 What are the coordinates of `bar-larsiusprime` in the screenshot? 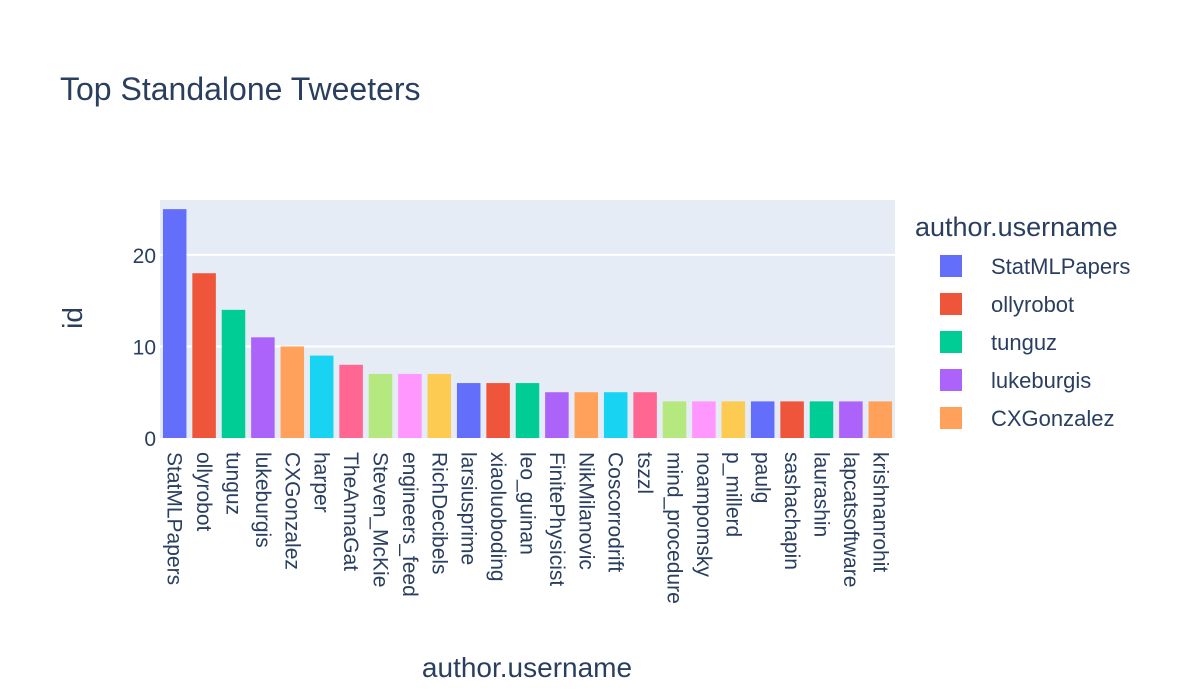 It's located at (468, 410).